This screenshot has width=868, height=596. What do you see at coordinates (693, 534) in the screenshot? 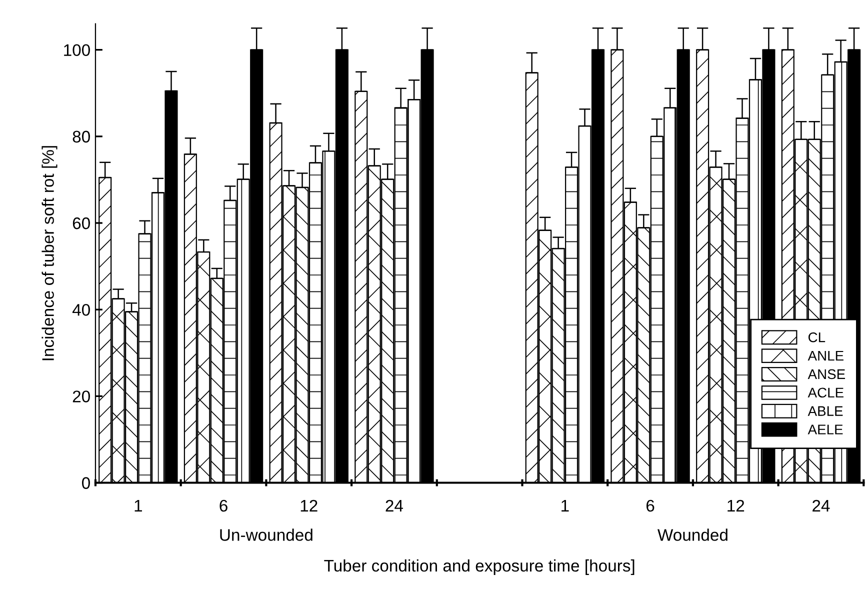
I see `text: Wounded` at bounding box center [693, 534].